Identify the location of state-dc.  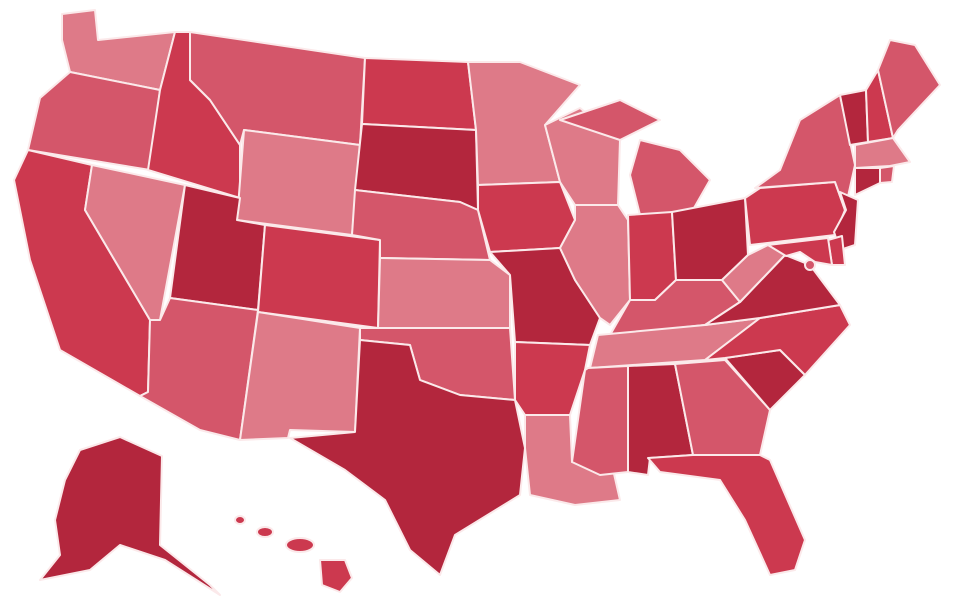
(810, 265).